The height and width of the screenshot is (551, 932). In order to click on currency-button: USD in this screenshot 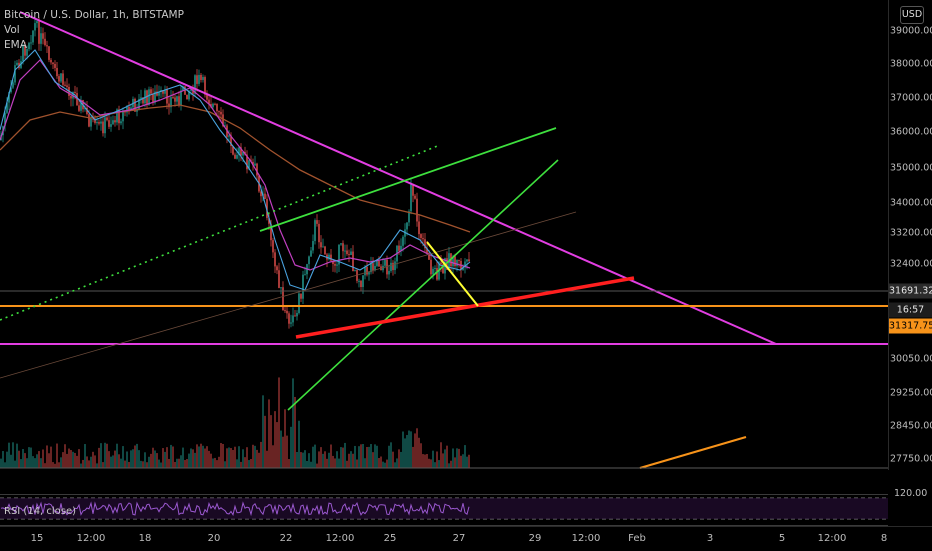, I will do `click(912, 15)`.